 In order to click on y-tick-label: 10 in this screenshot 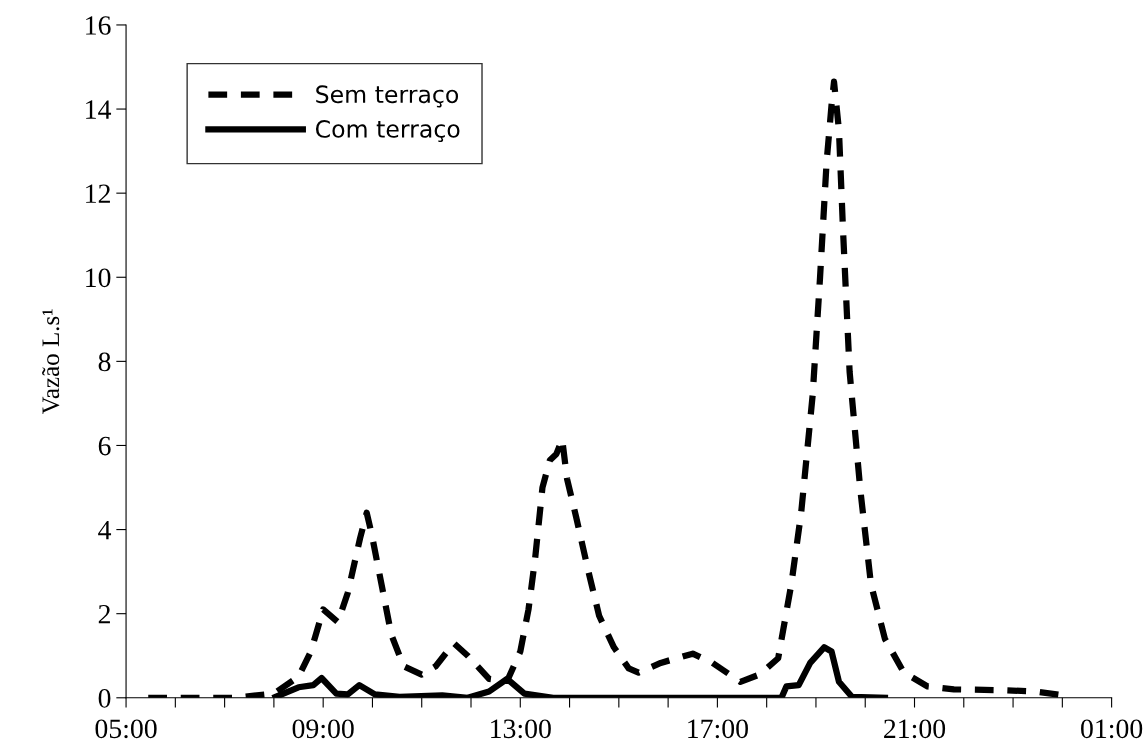, I will do `click(98, 278)`.